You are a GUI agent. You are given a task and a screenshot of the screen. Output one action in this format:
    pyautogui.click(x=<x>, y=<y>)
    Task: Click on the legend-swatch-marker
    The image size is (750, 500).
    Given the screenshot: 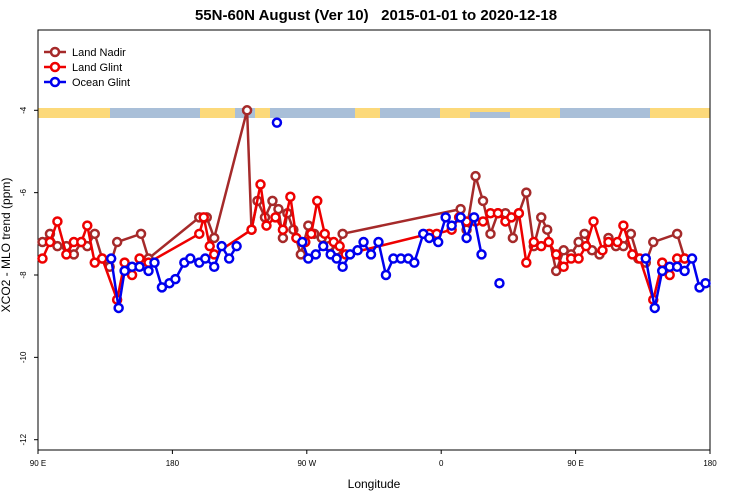 What is the action you would take?
    pyautogui.click(x=55, y=67)
    